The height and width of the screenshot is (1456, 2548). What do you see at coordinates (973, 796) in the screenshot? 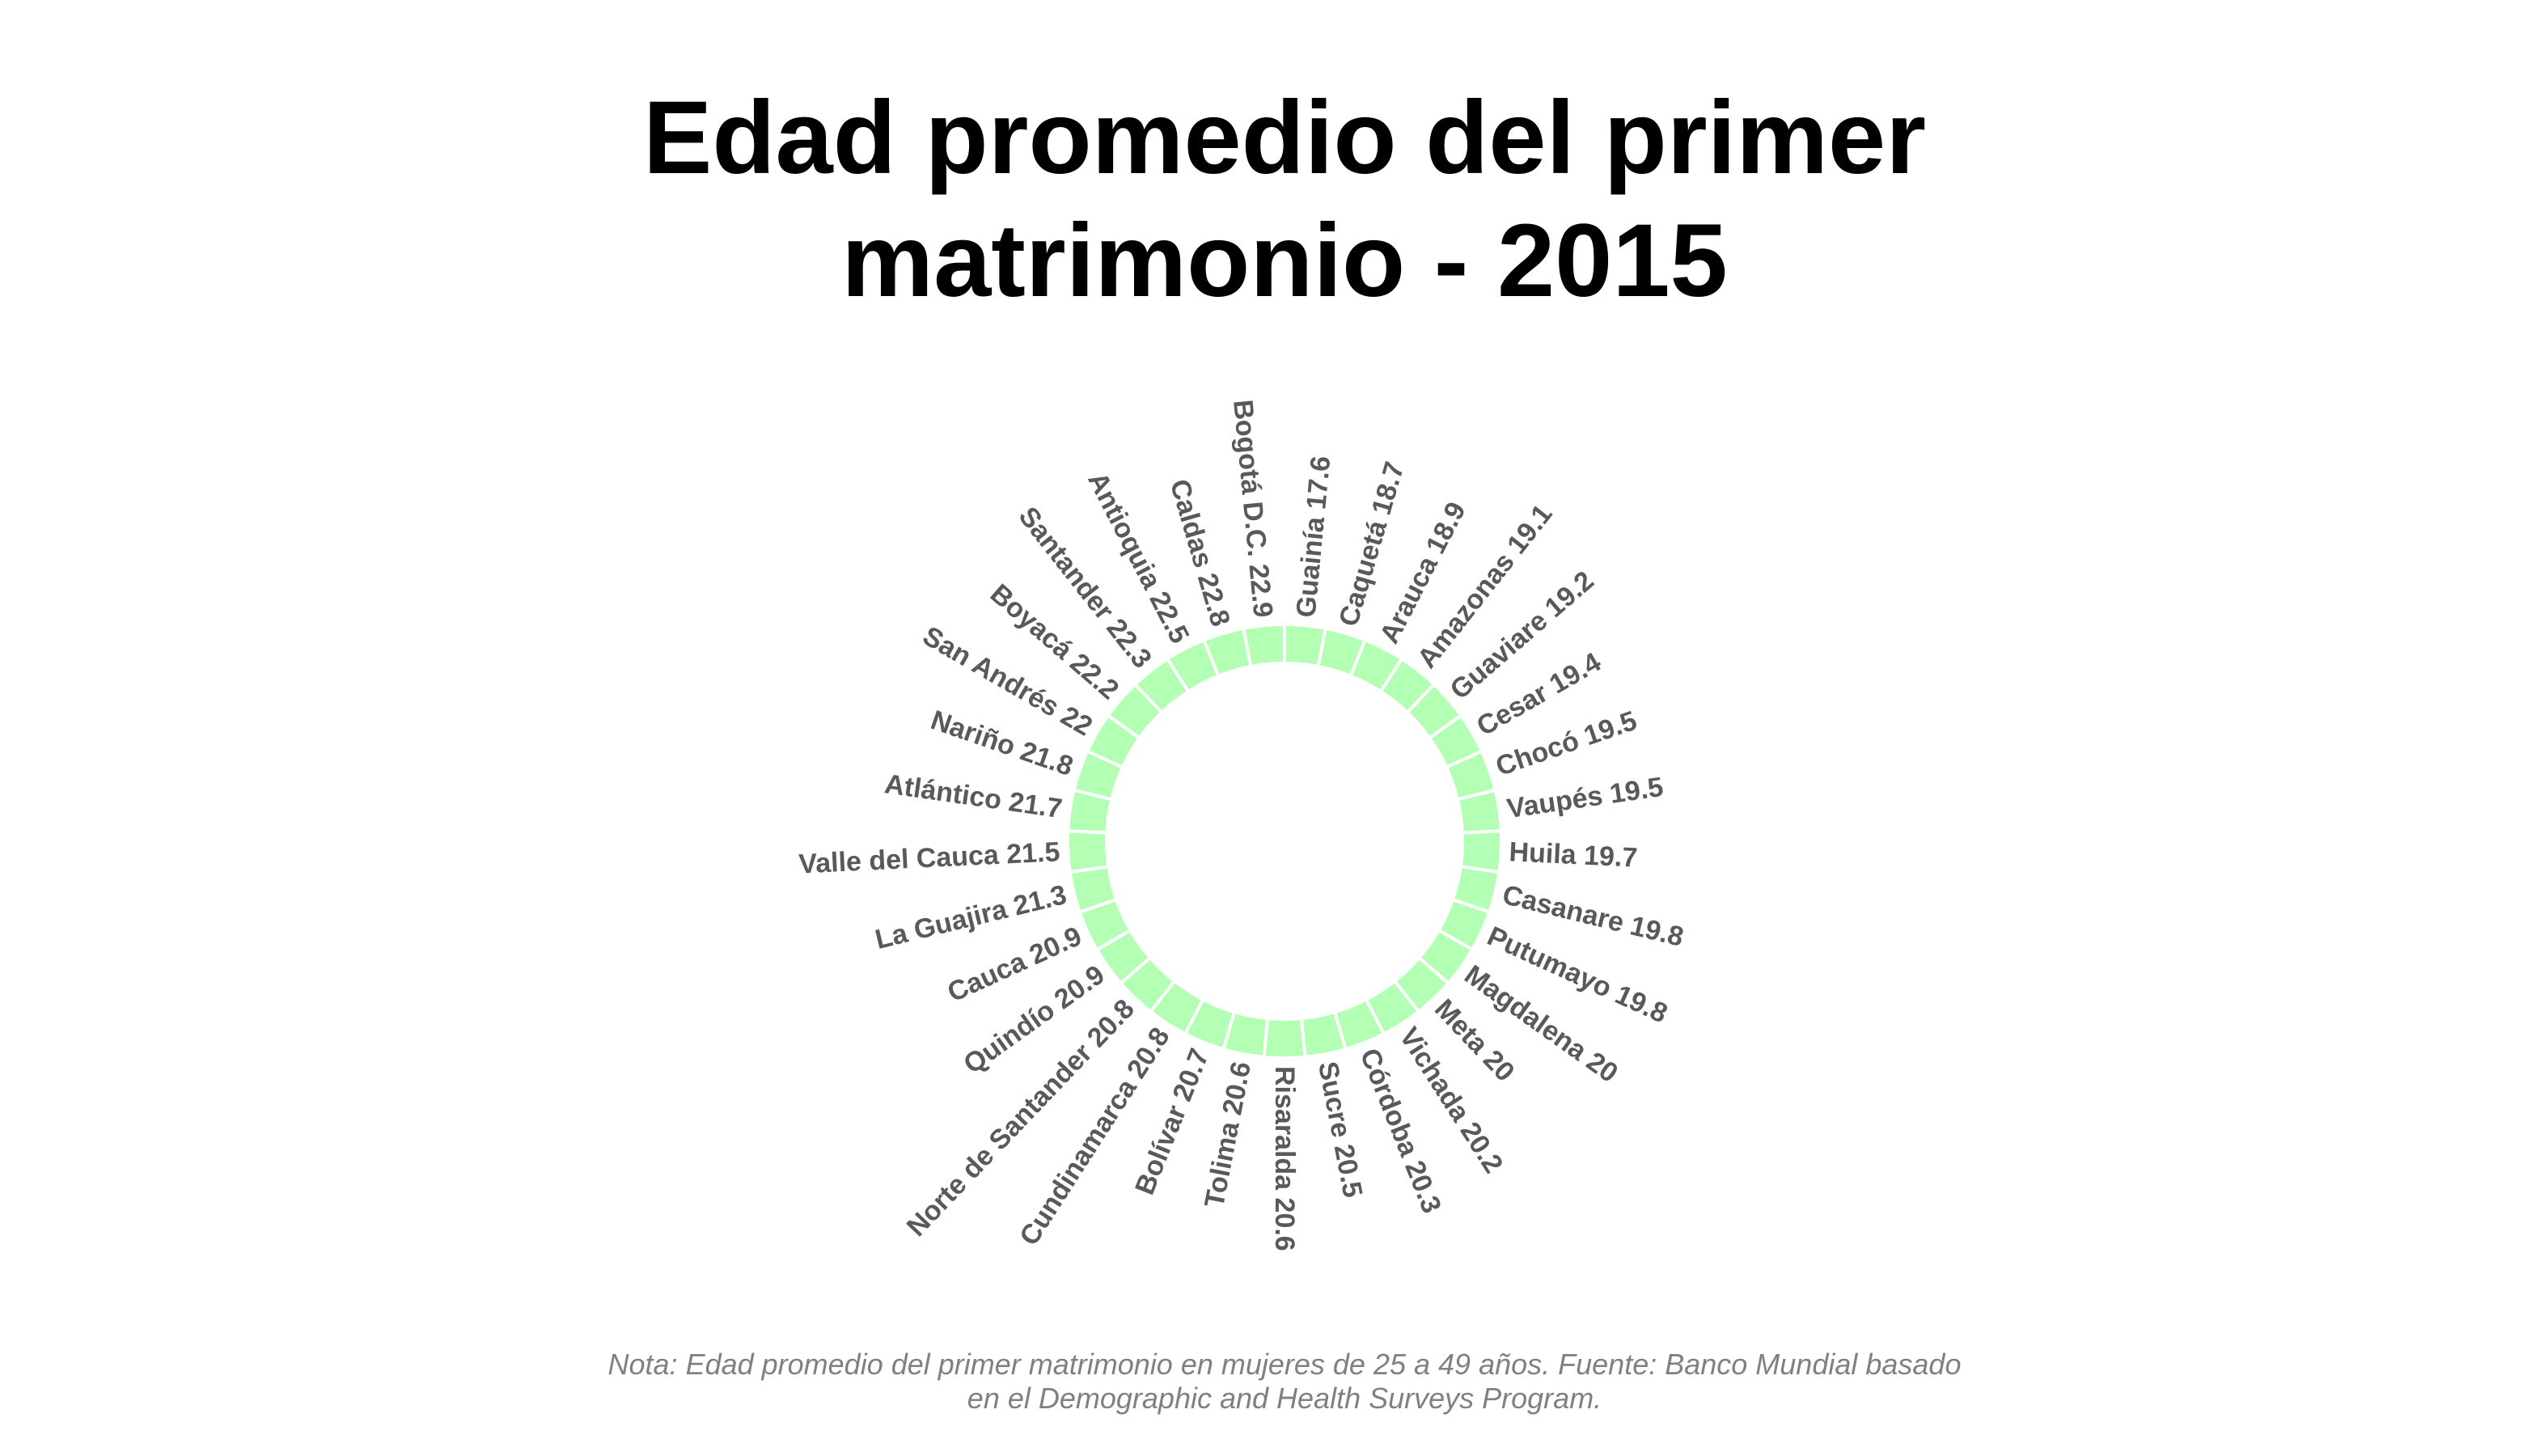
I see `bar-label: Atlántico 21.7` at bounding box center [973, 796].